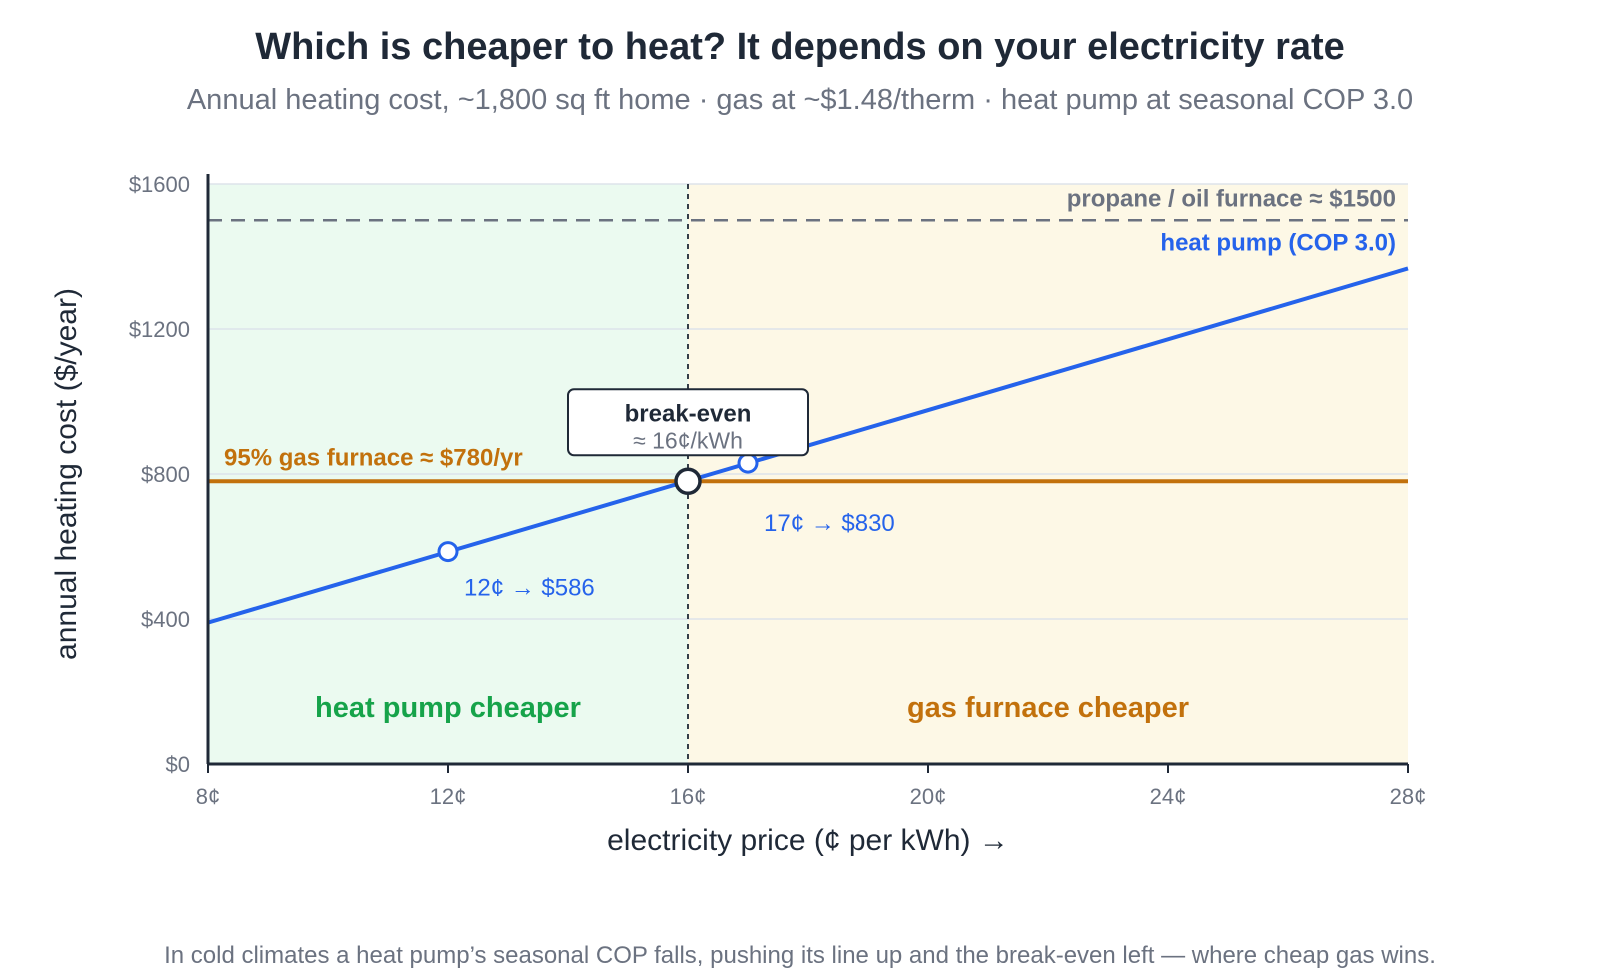 The width and height of the screenshot is (1600, 980). What do you see at coordinates (159, 184) in the screenshot?
I see `y-tick-label: $1600` at bounding box center [159, 184].